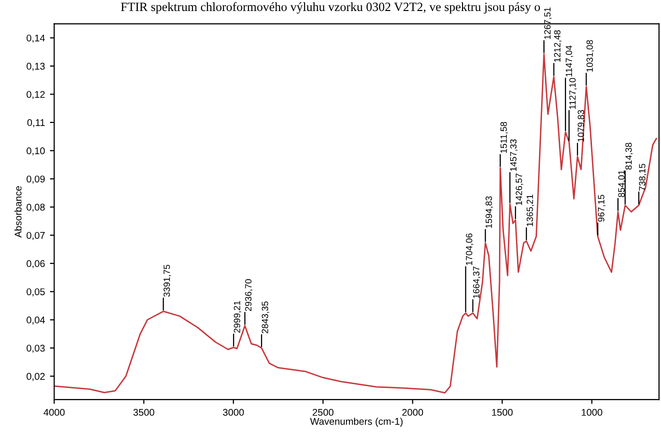 The image size is (661, 432). Describe the element at coordinates (504, 137) in the screenshot. I see `annotation: 1511,58` at that location.